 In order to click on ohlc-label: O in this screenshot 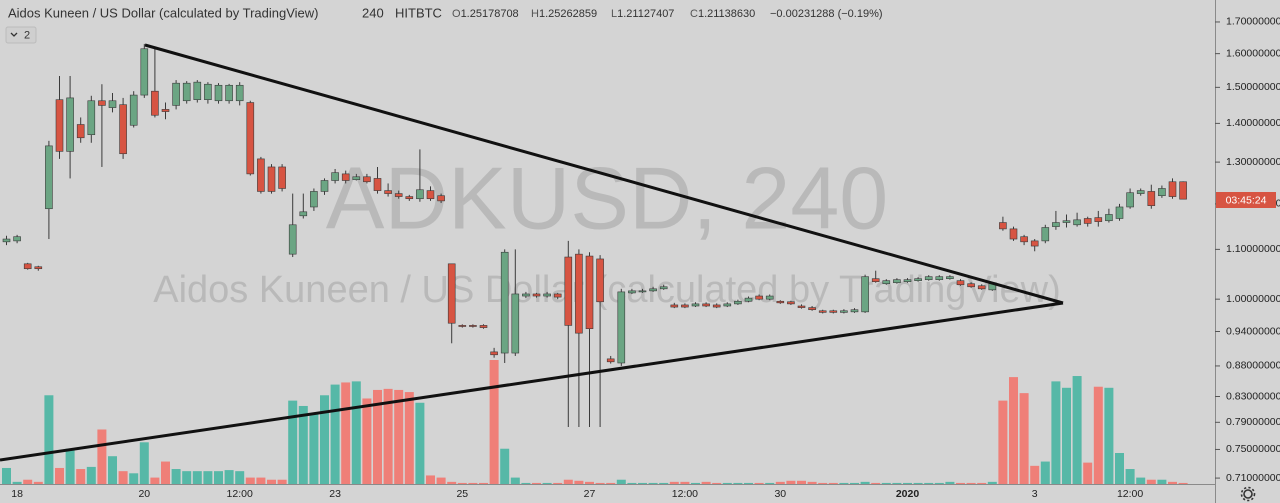, I will do `click(456, 14)`.